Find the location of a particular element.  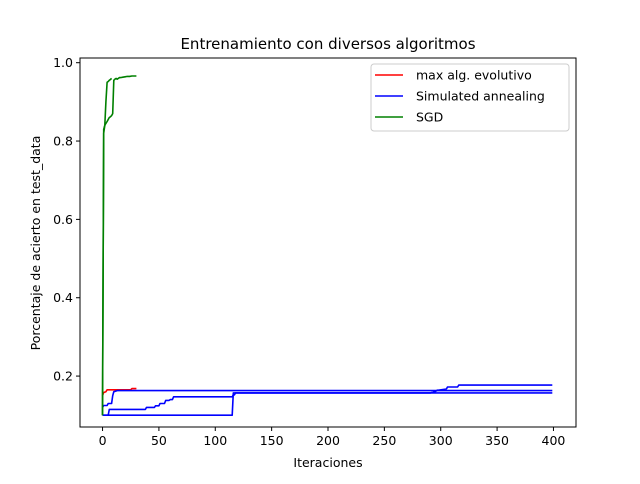

y-tick-label: 0.8 is located at coordinates (63, 141).